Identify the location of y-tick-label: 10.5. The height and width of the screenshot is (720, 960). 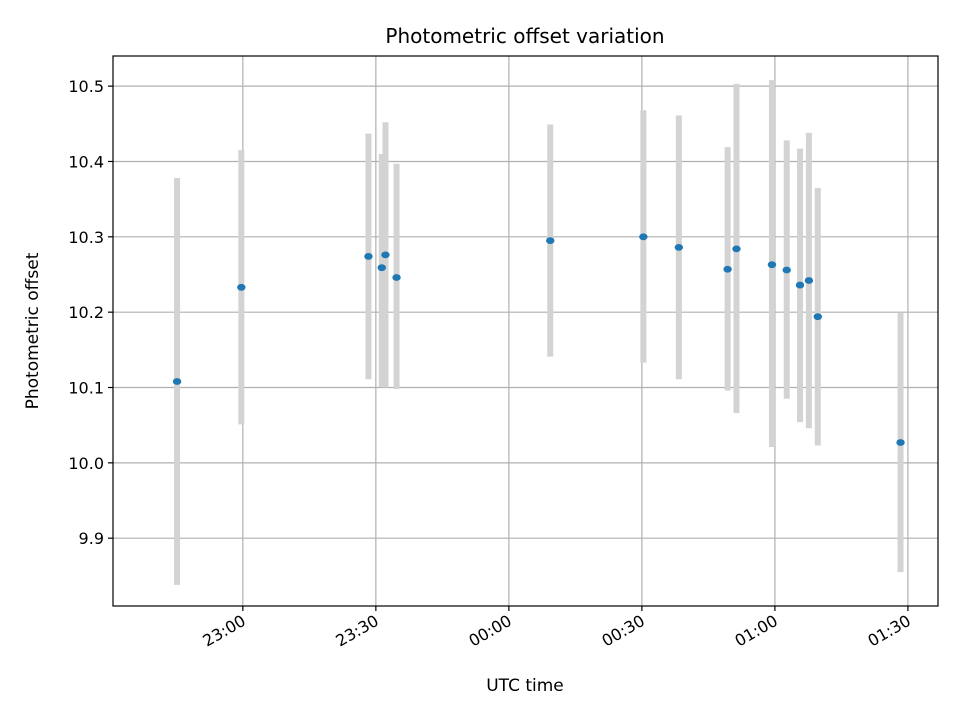
(86, 86).